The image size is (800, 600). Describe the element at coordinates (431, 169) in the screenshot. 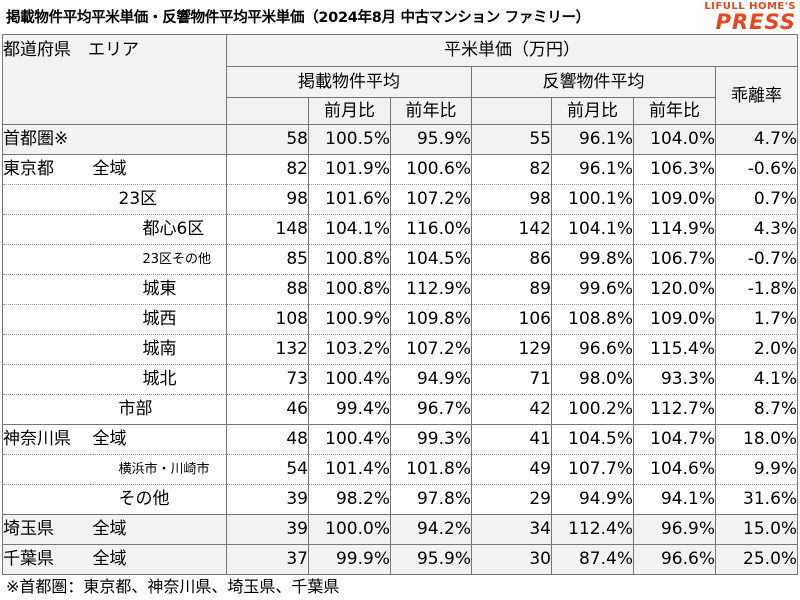

I see `listing-yoy-cell: 100.6%` at that location.